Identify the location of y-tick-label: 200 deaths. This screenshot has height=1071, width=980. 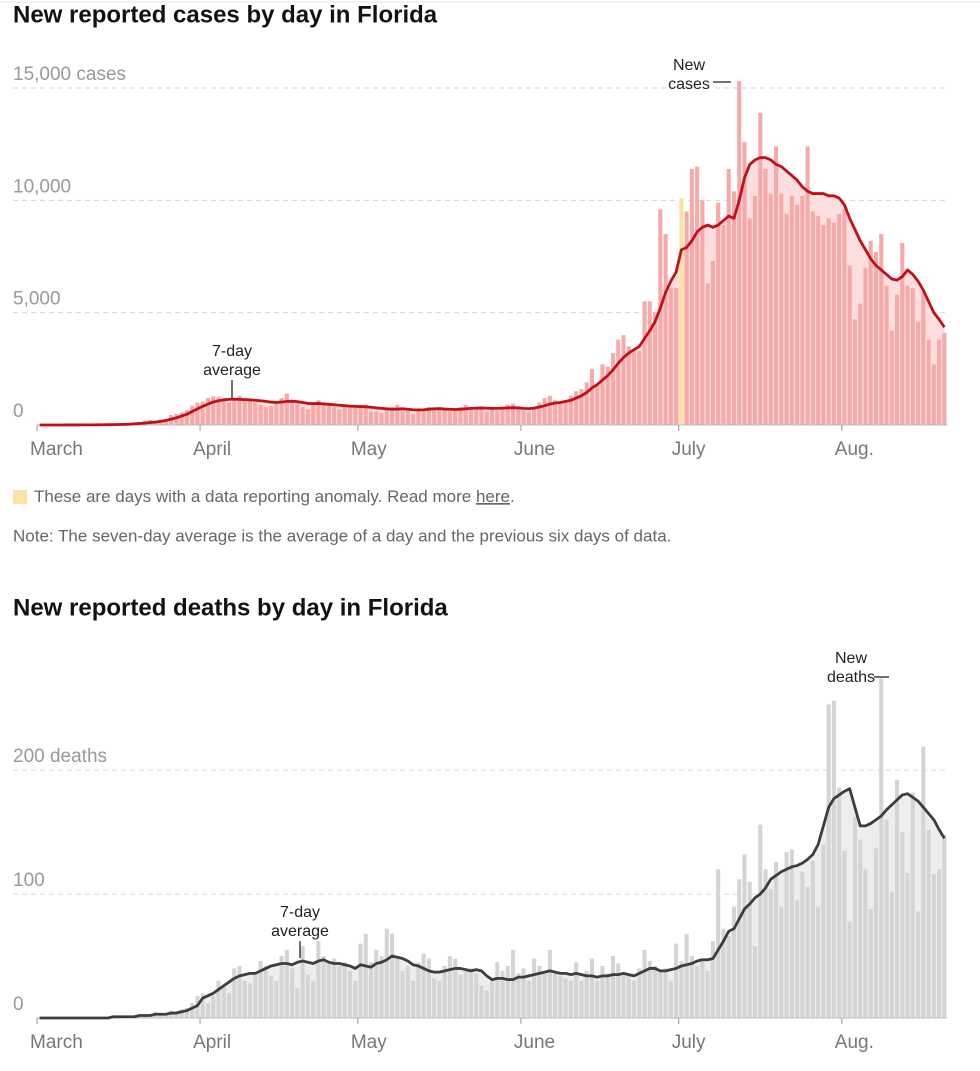
(60, 756).